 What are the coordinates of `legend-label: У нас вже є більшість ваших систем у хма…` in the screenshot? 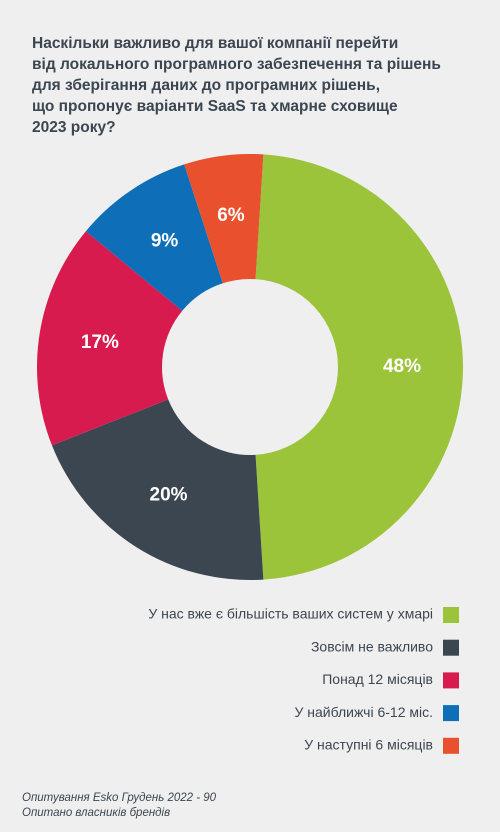 It's located at (290, 614).